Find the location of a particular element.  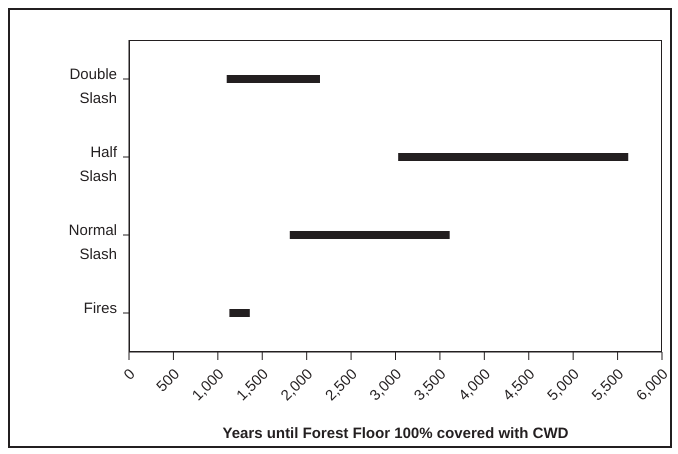

y-tick-label: Double Slash is located at coordinates (93, 86).